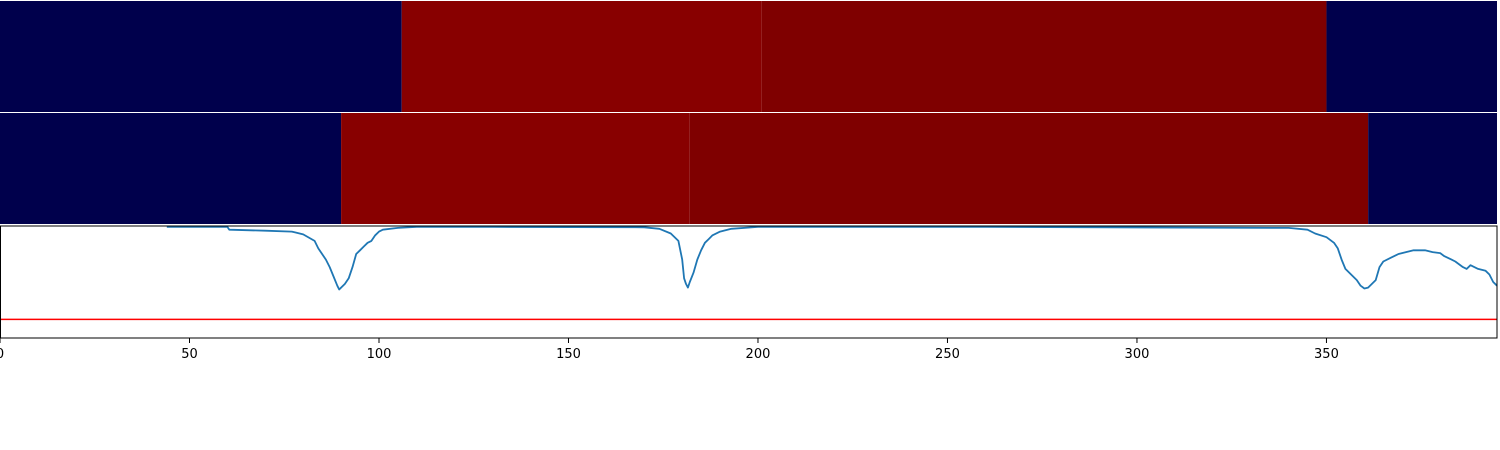  What do you see at coordinates (1326, 354) in the screenshot?
I see `x-tick-label: 350` at bounding box center [1326, 354].